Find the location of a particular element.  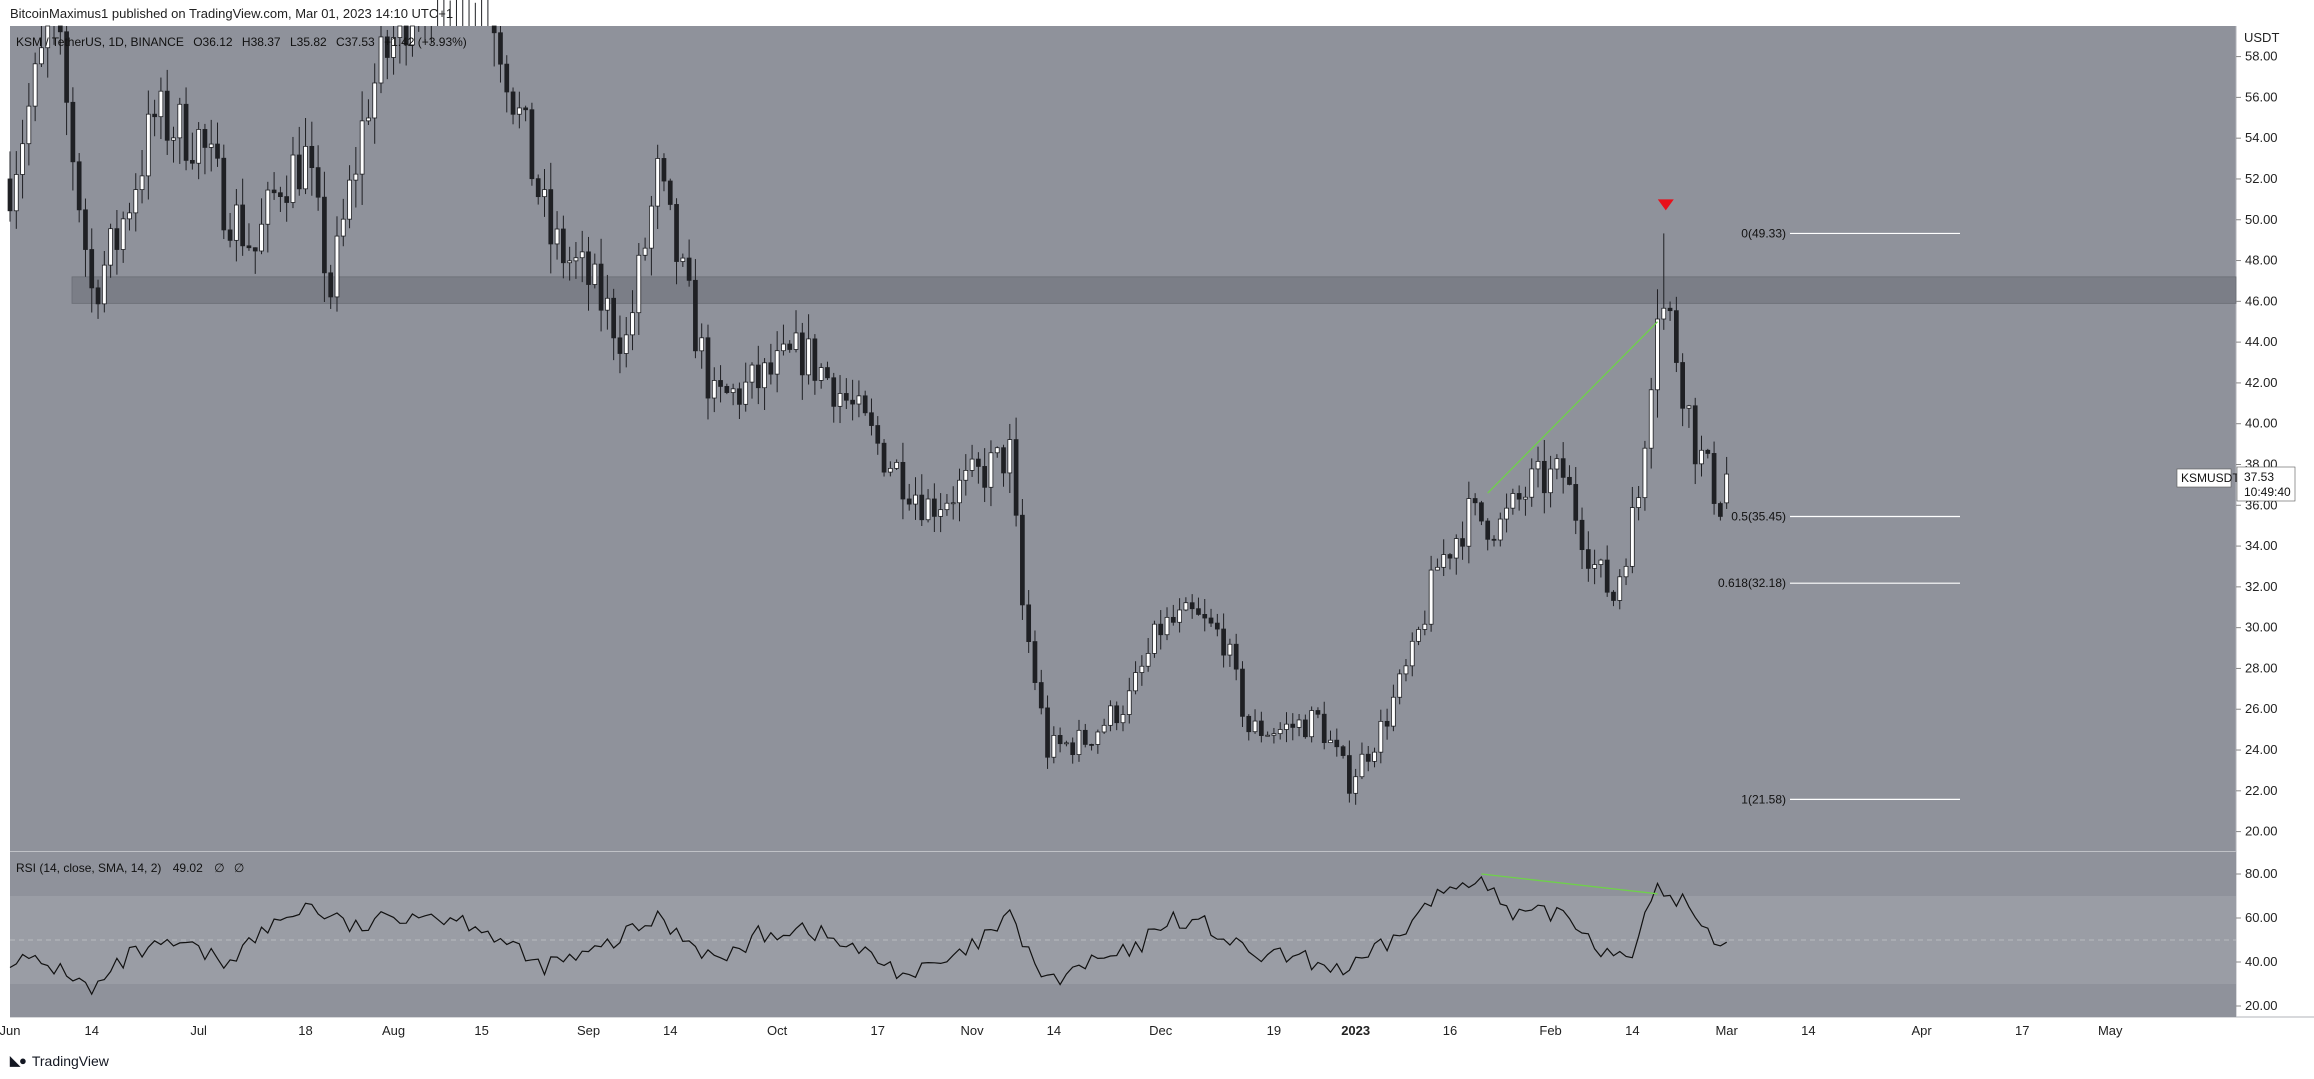

legend-o-label: O is located at coordinates (197, 42).